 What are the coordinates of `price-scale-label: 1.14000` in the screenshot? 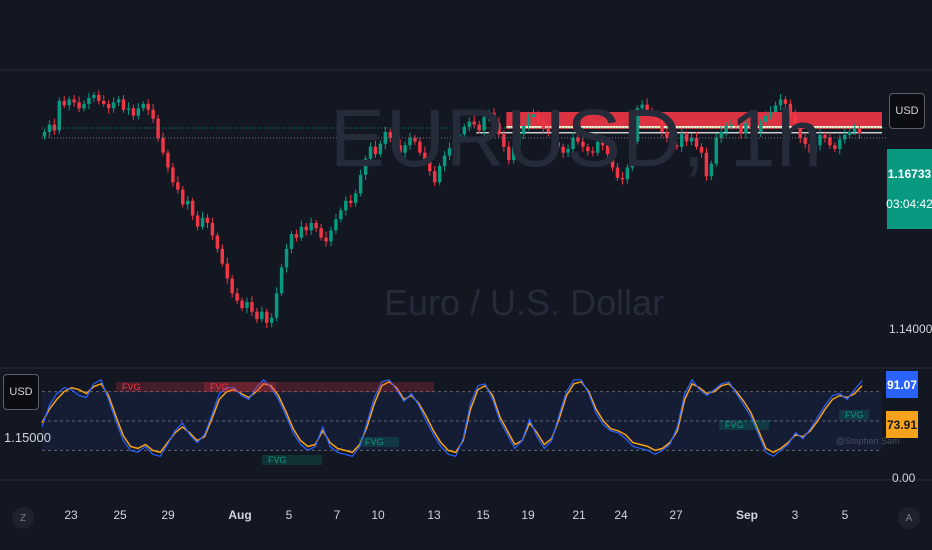 It's located at (910, 329).